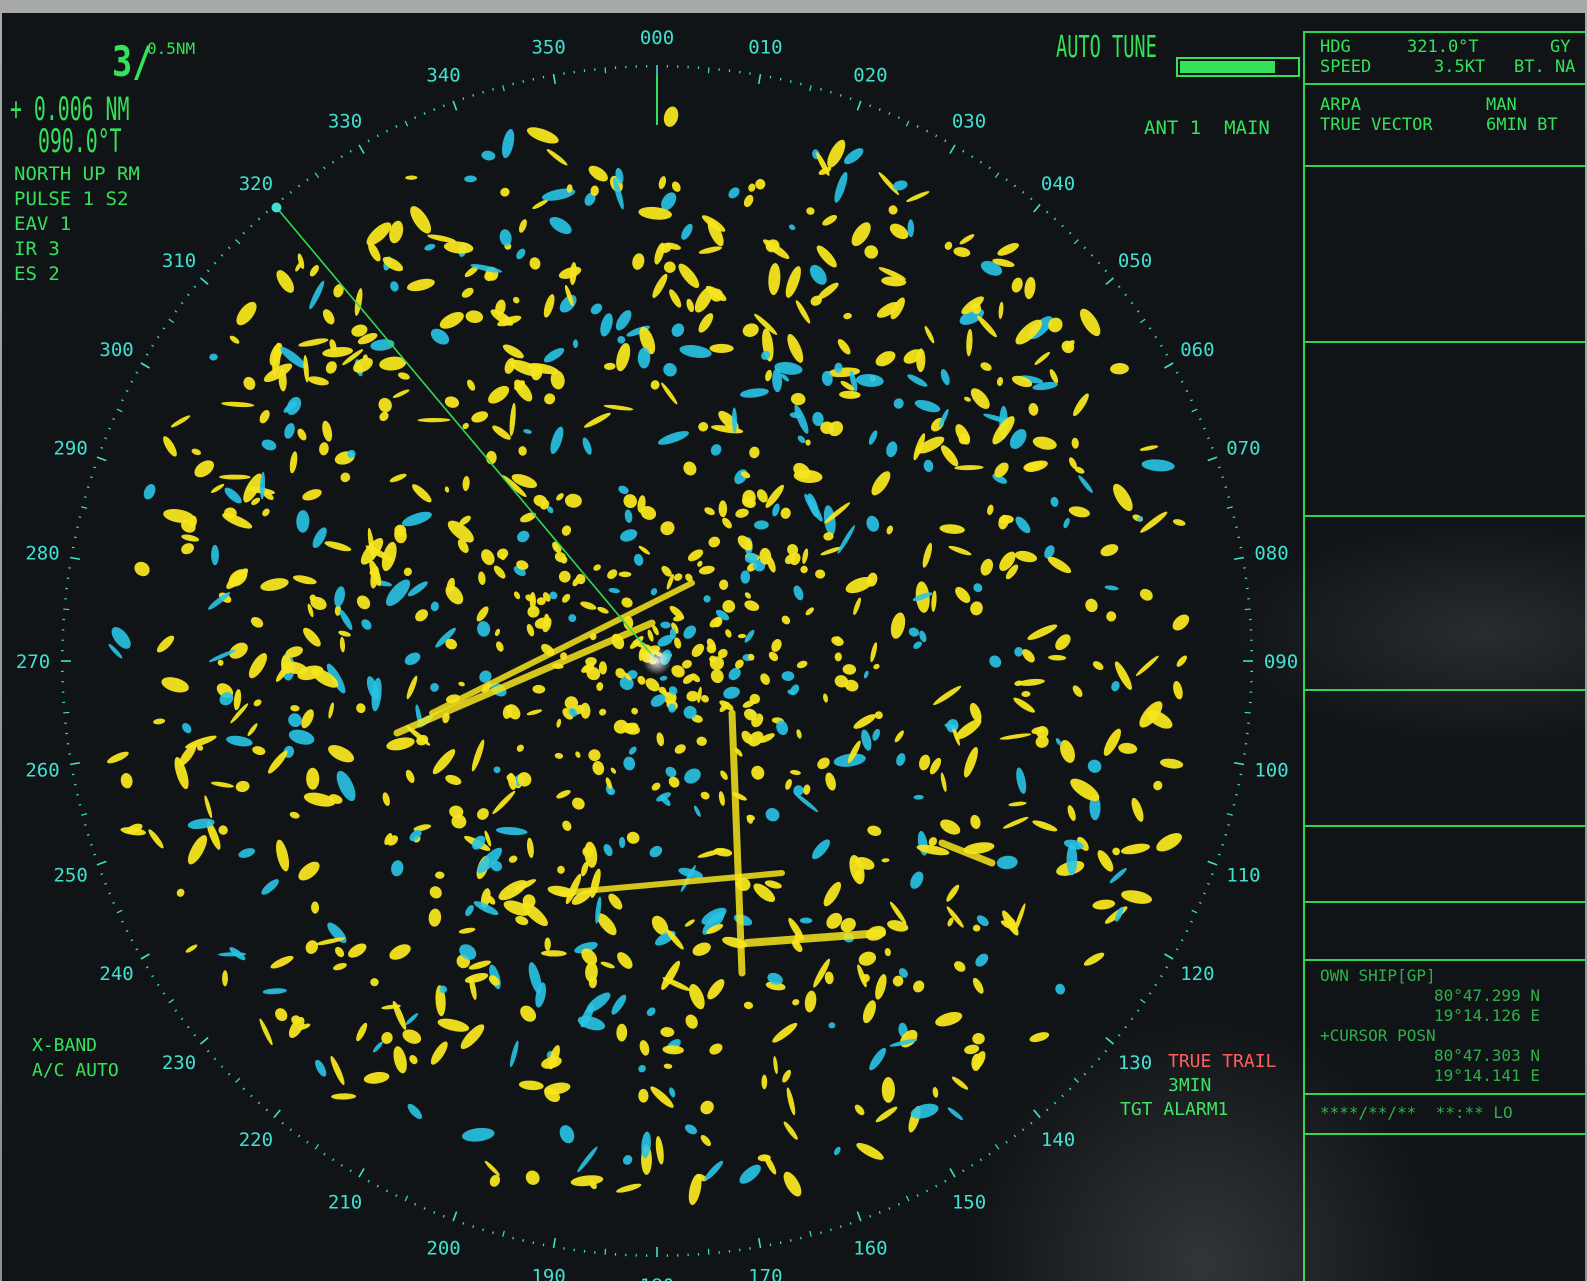  I want to click on eav-setting: EAV 1, so click(43, 224).